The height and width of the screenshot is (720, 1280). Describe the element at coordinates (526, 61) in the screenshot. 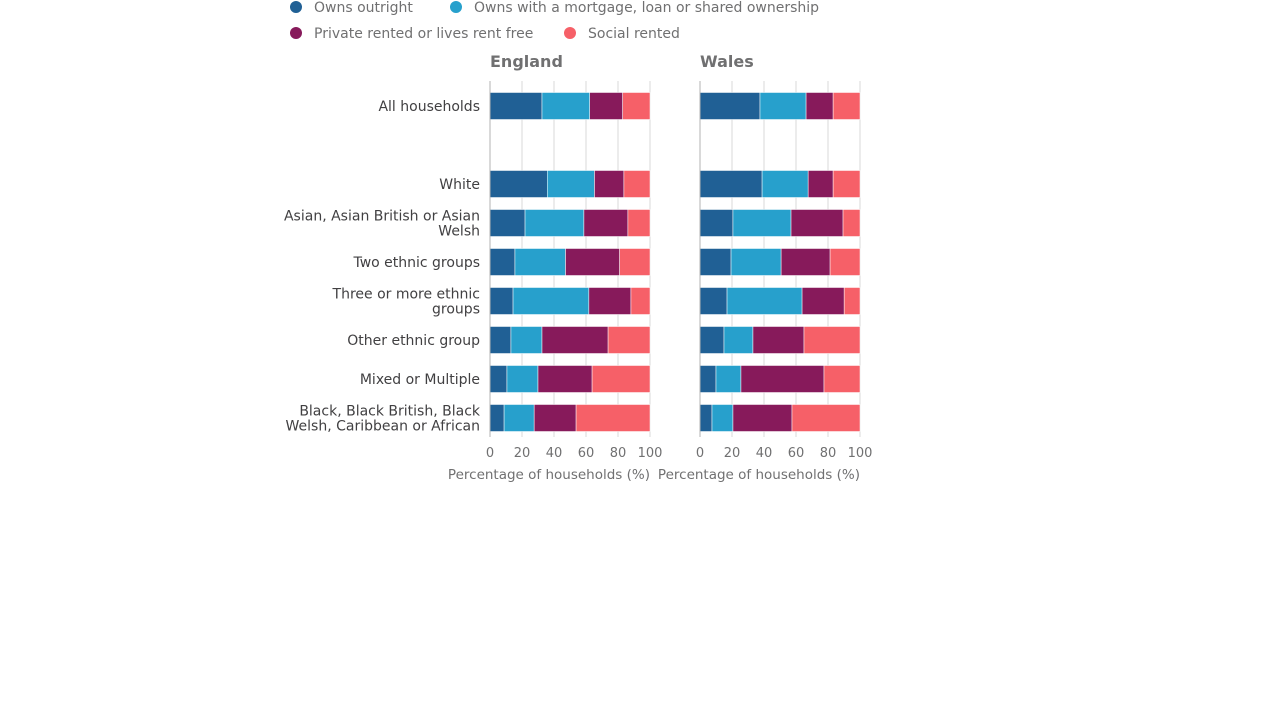

I see `panel-title: England` at that location.